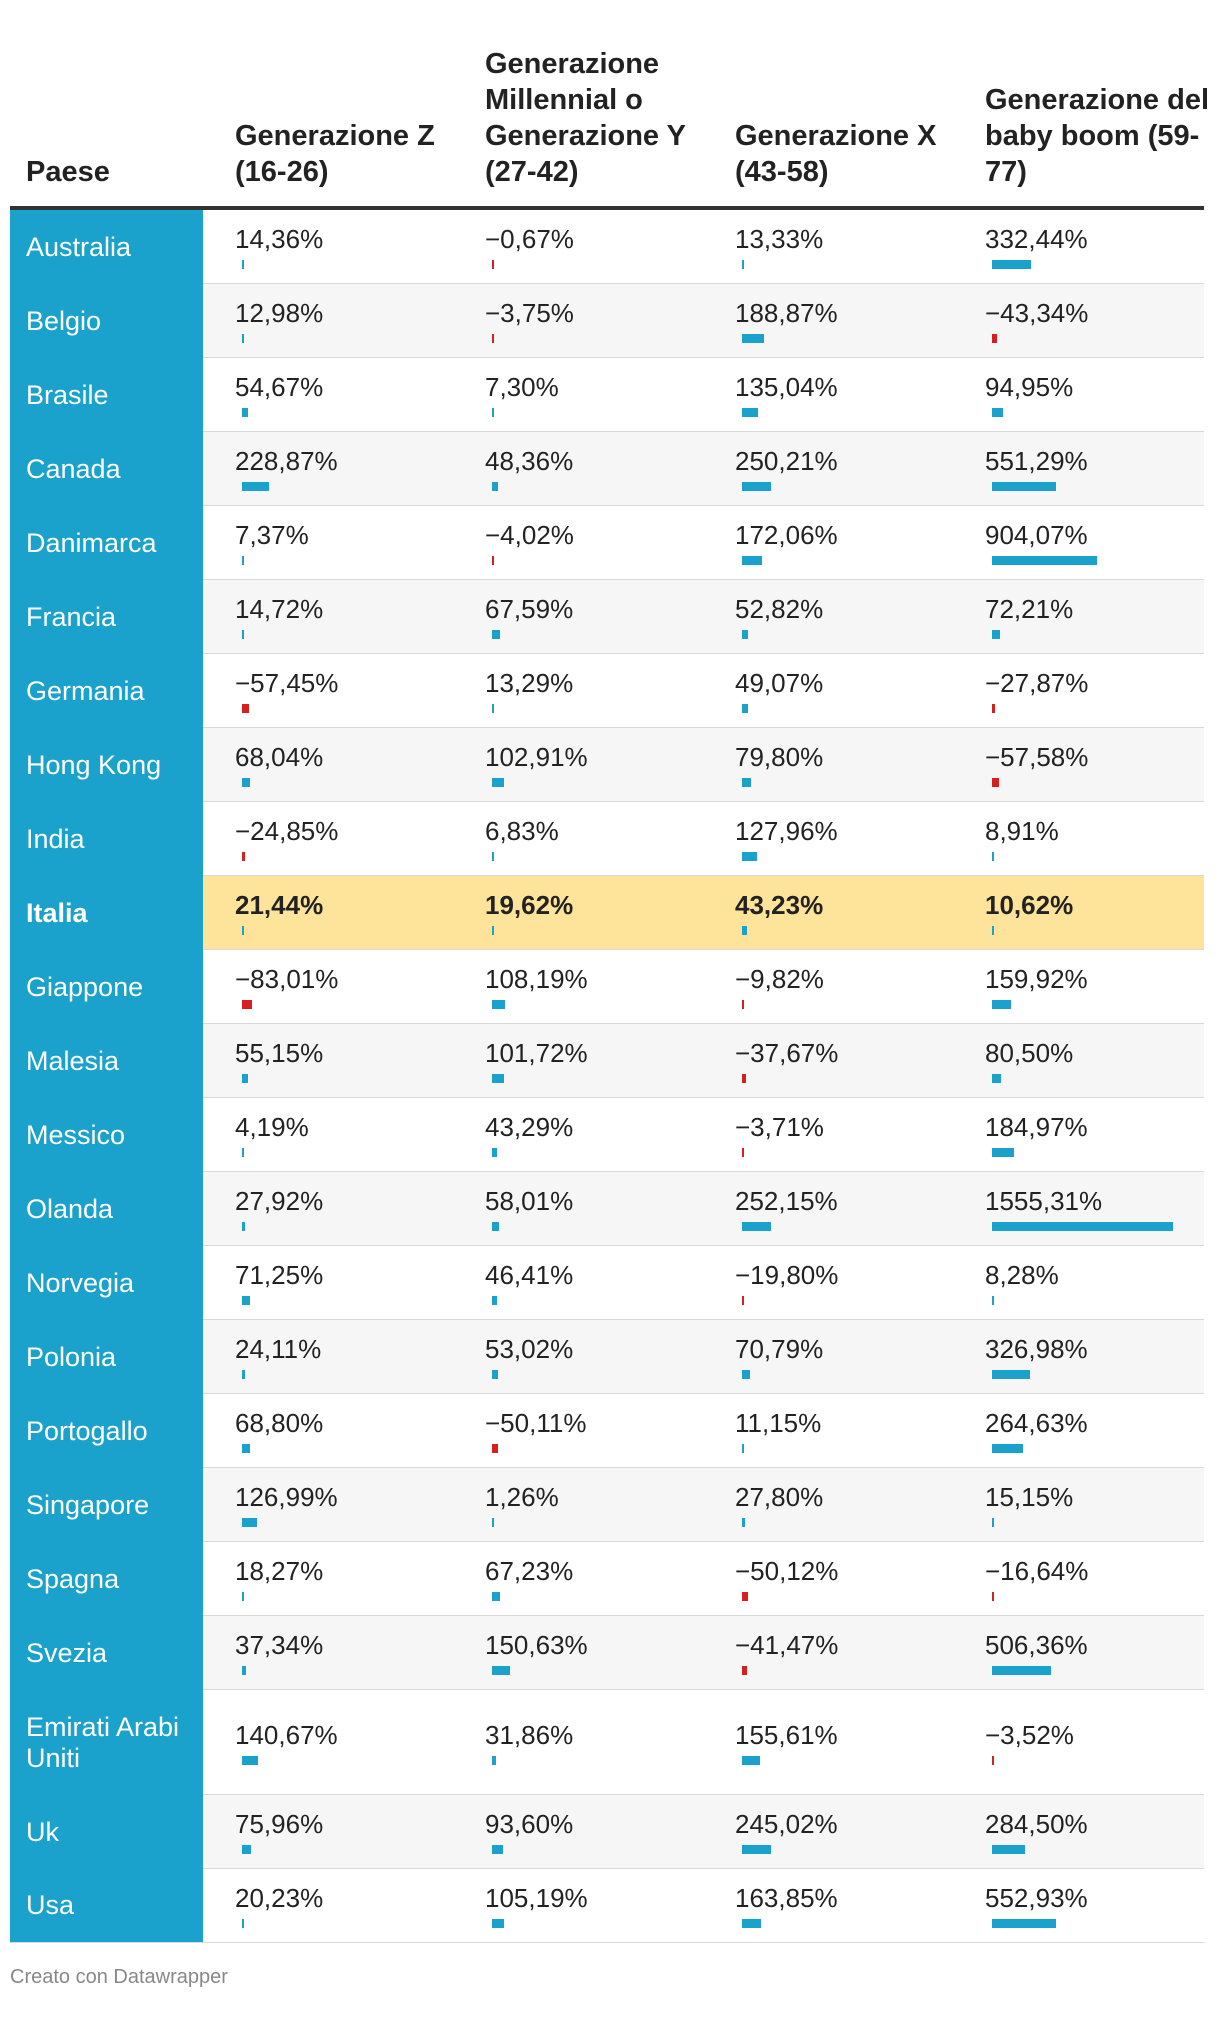 The width and height of the screenshot is (1220, 2018). What do you see at coordinates (1037, 1571) in the screenshot?
I see `value-label: −16,64%` at bounding box center [1037, 1571].